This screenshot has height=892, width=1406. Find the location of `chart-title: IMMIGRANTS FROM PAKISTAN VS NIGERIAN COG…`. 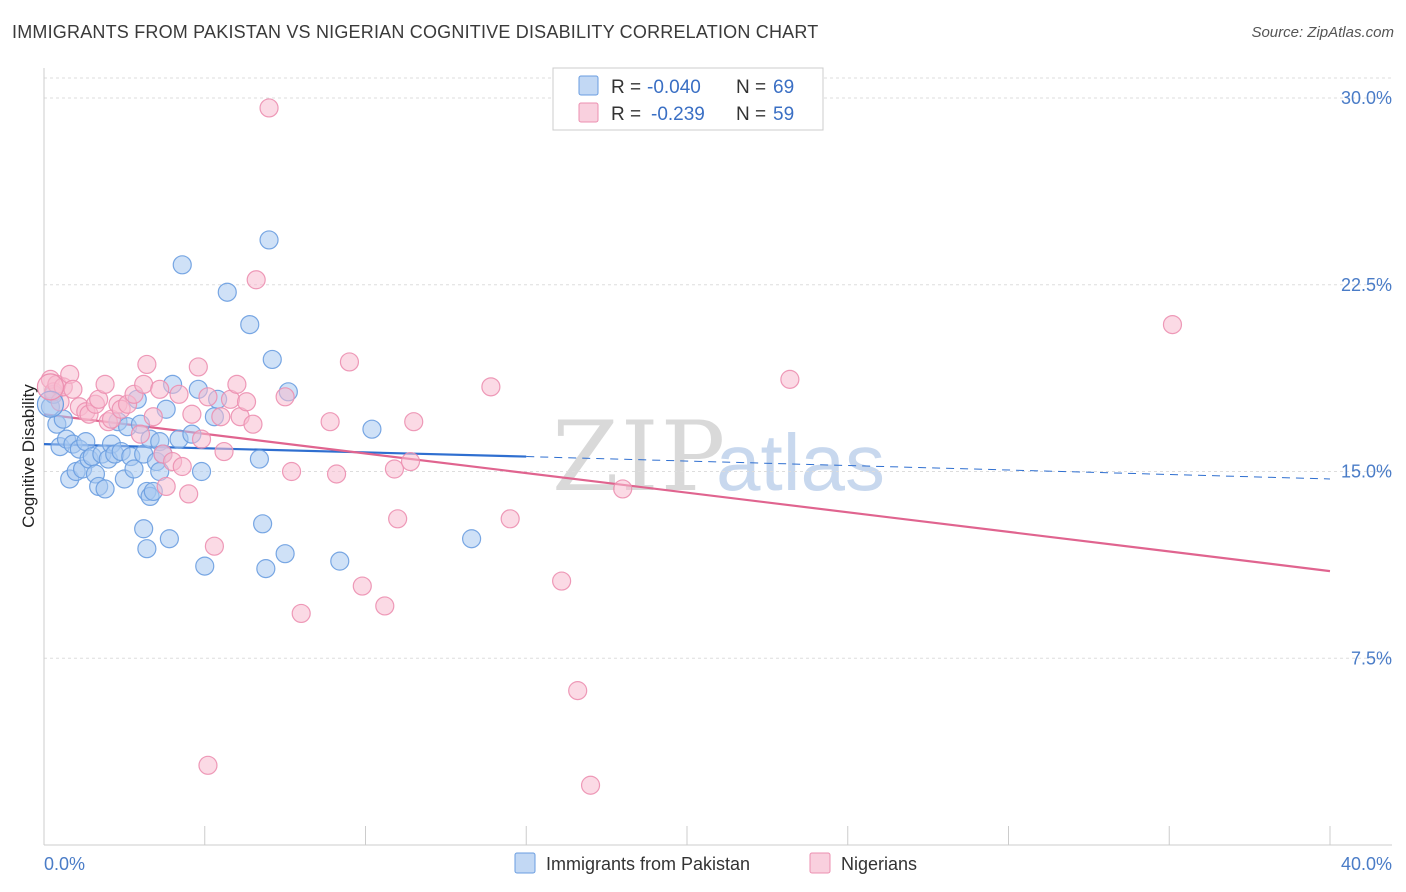

chart-title: IMMIGRANTS FROM PAKISTAN VS NIGERIAN COG… is located at coordinates (415, 32).